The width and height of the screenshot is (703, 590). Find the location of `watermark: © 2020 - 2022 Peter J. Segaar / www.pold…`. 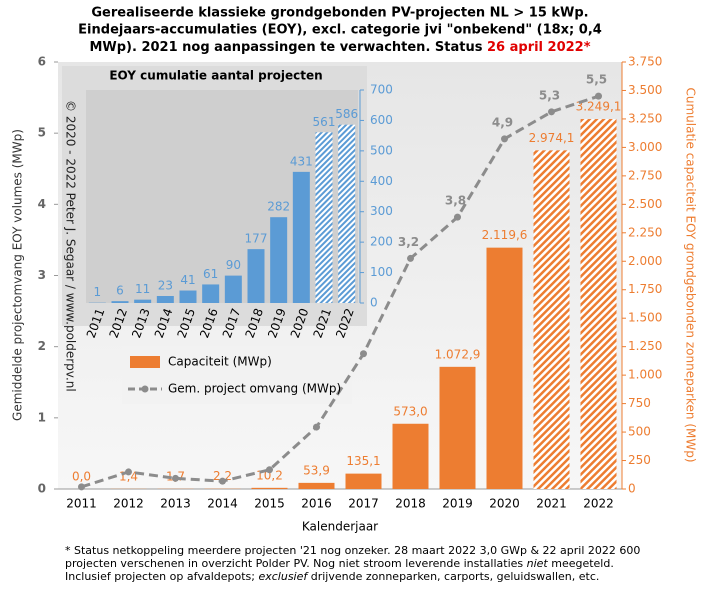

watermark: © 2020 - 2022 Peter J. Segaar / www.pold… is located at coordinates (71, 246).